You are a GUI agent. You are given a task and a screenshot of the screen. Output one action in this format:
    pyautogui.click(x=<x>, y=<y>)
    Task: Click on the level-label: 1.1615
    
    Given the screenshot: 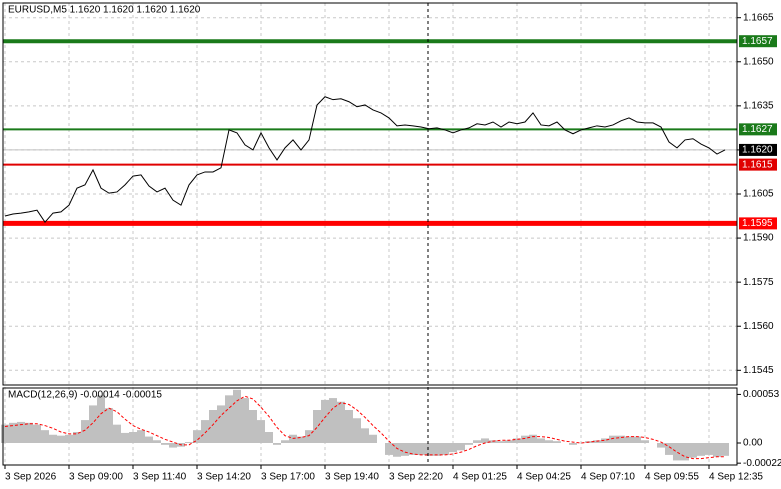 What is the action you would take?
    pyautogui.click(x=757, y=164)
    